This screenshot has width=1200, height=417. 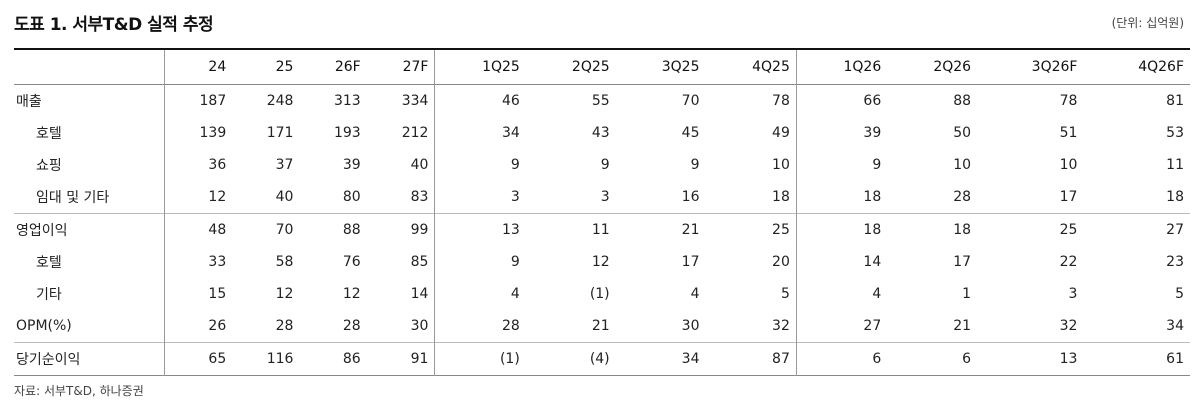 What do you see at coordinates (114, 25) in the screenshot?
I see `figure-title: 도표 1. 서부T&D 실적 추정` at bounding box center [114, 25].